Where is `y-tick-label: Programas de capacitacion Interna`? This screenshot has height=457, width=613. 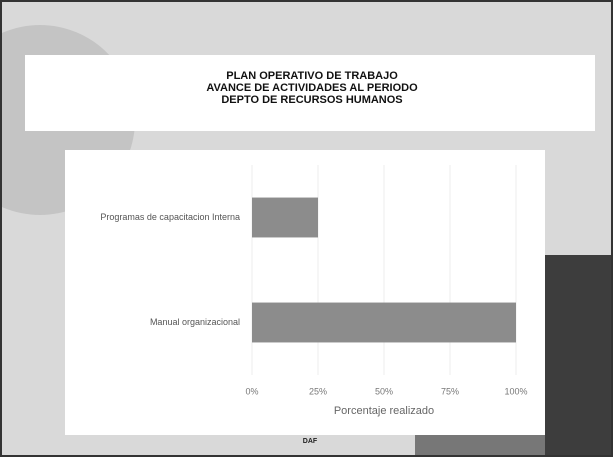
y-tick-label: Programas de capacitacion Interna is located at coordinates (170, 217).